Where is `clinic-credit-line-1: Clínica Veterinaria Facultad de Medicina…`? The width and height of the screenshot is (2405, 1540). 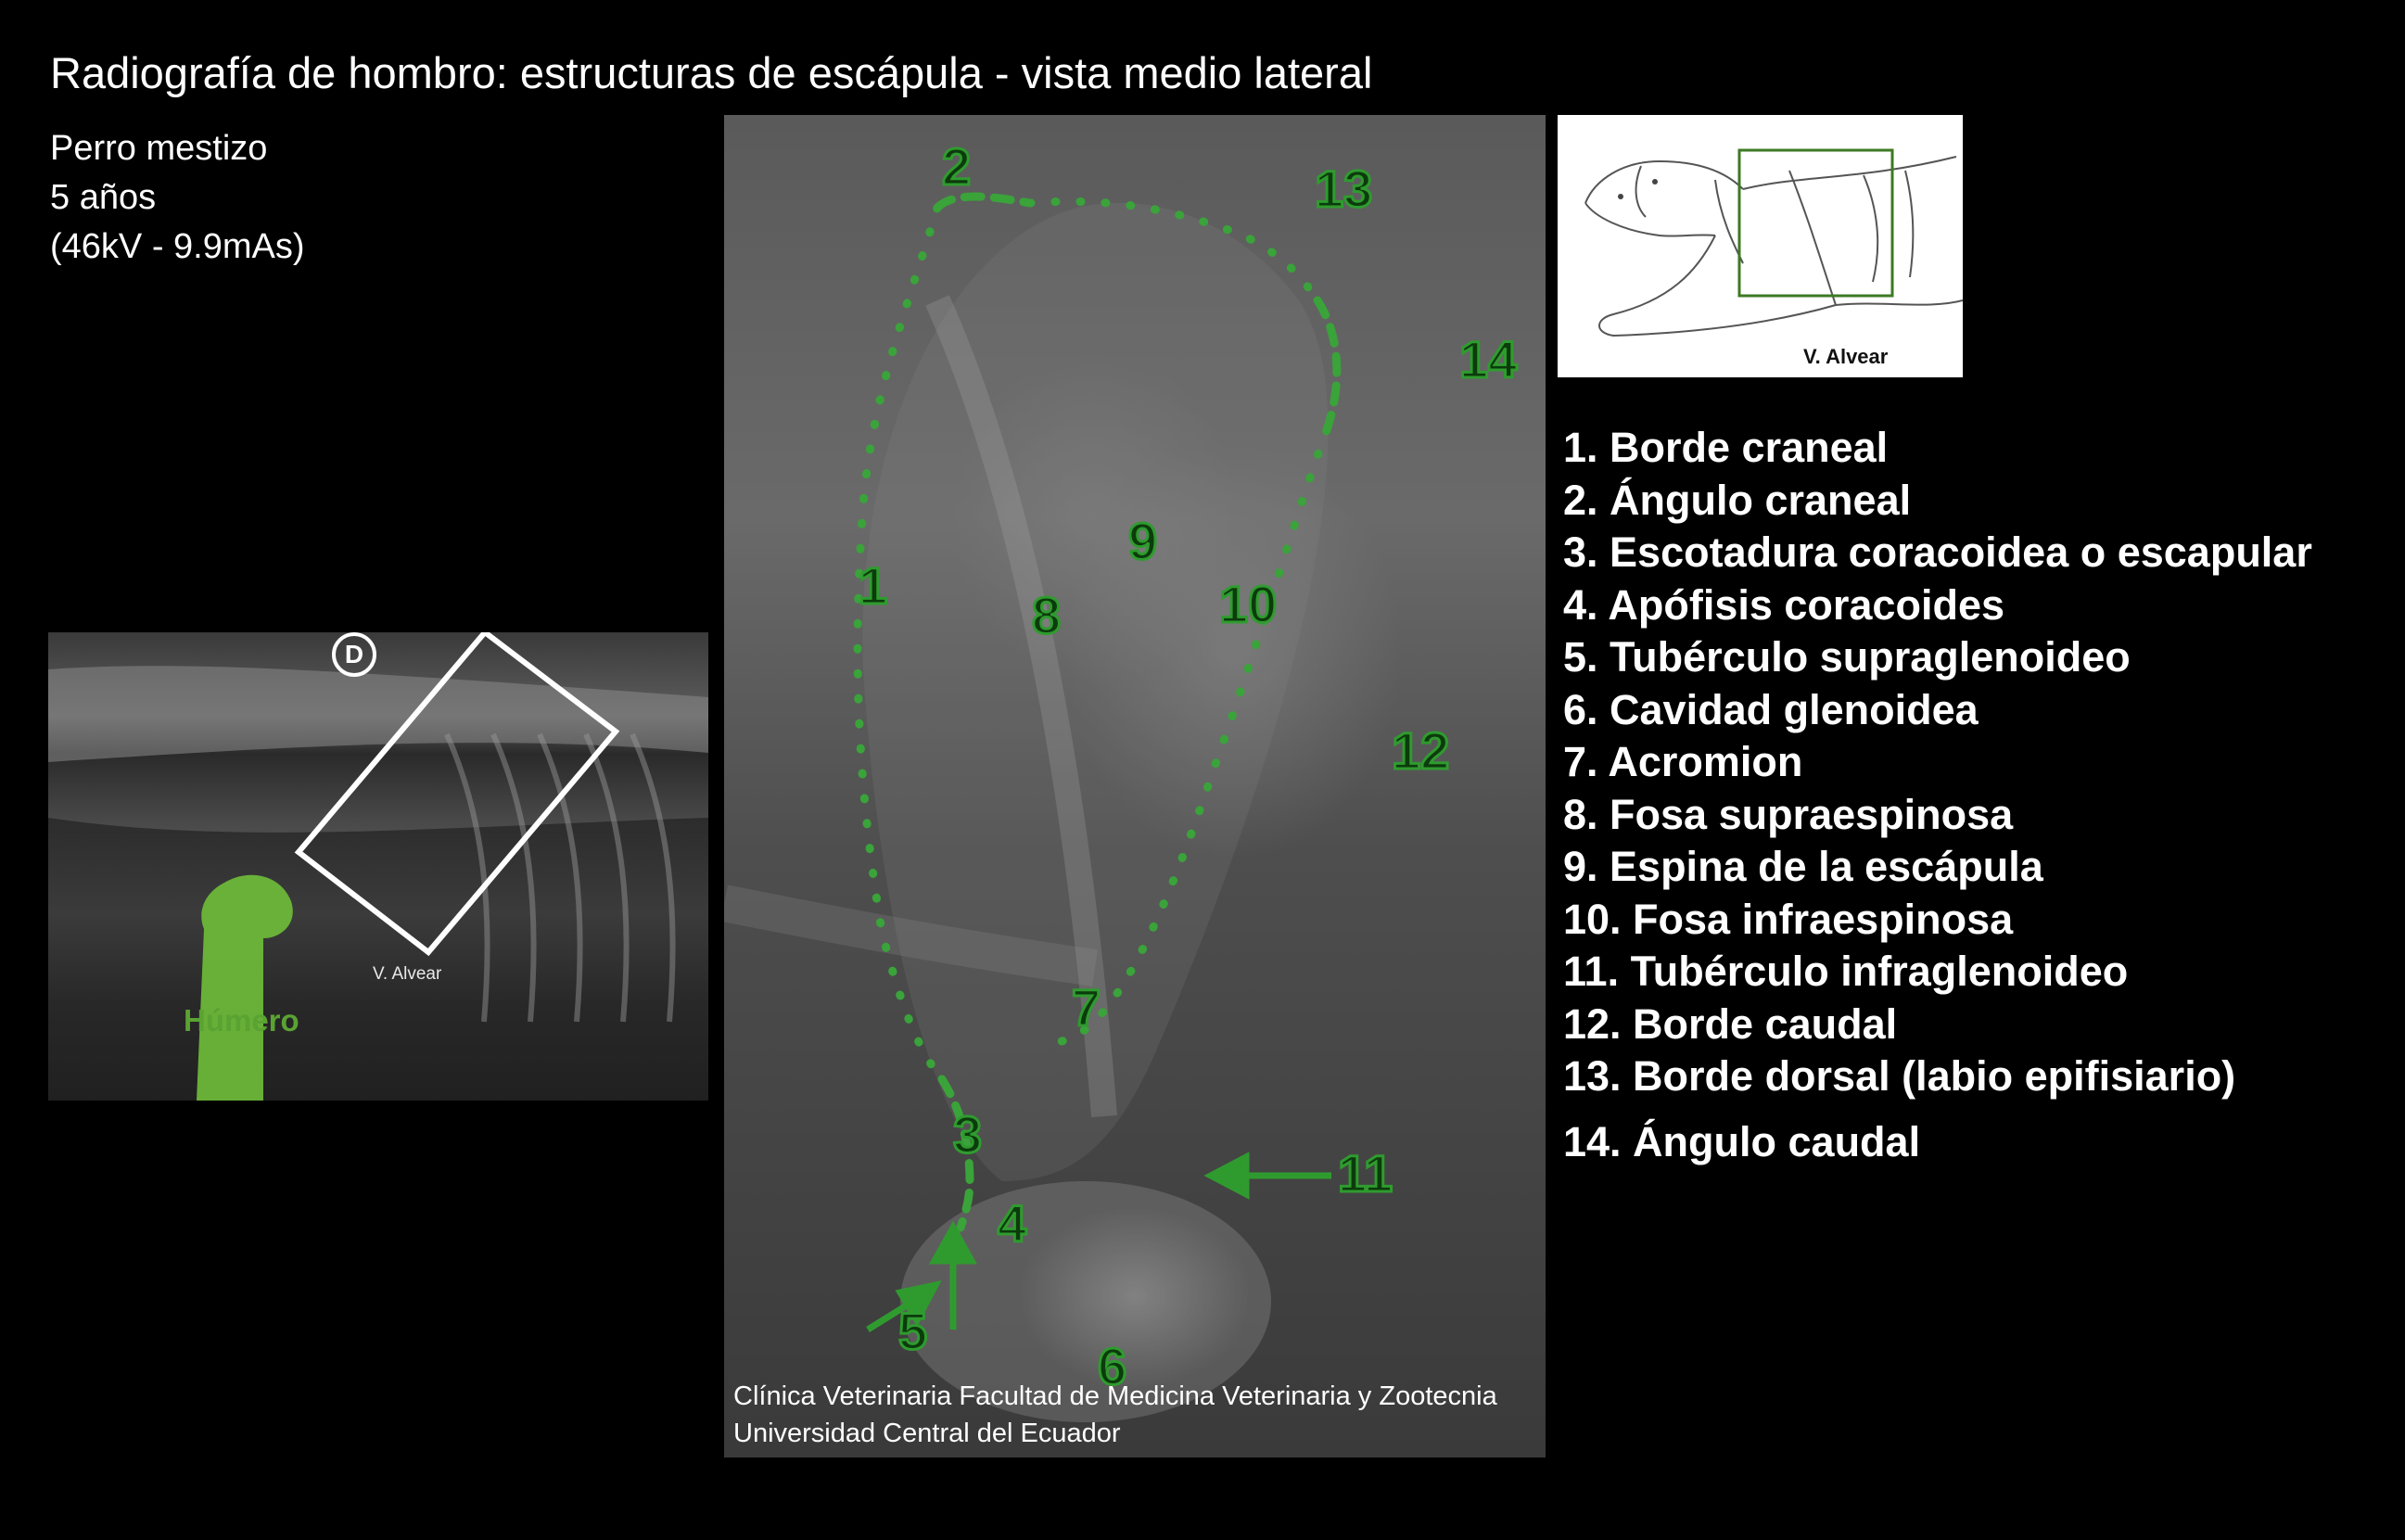 clinic-credit-line-1: Clínica Veterinaria Facultad de Medicina… is located at coordinates (1115, 1396).